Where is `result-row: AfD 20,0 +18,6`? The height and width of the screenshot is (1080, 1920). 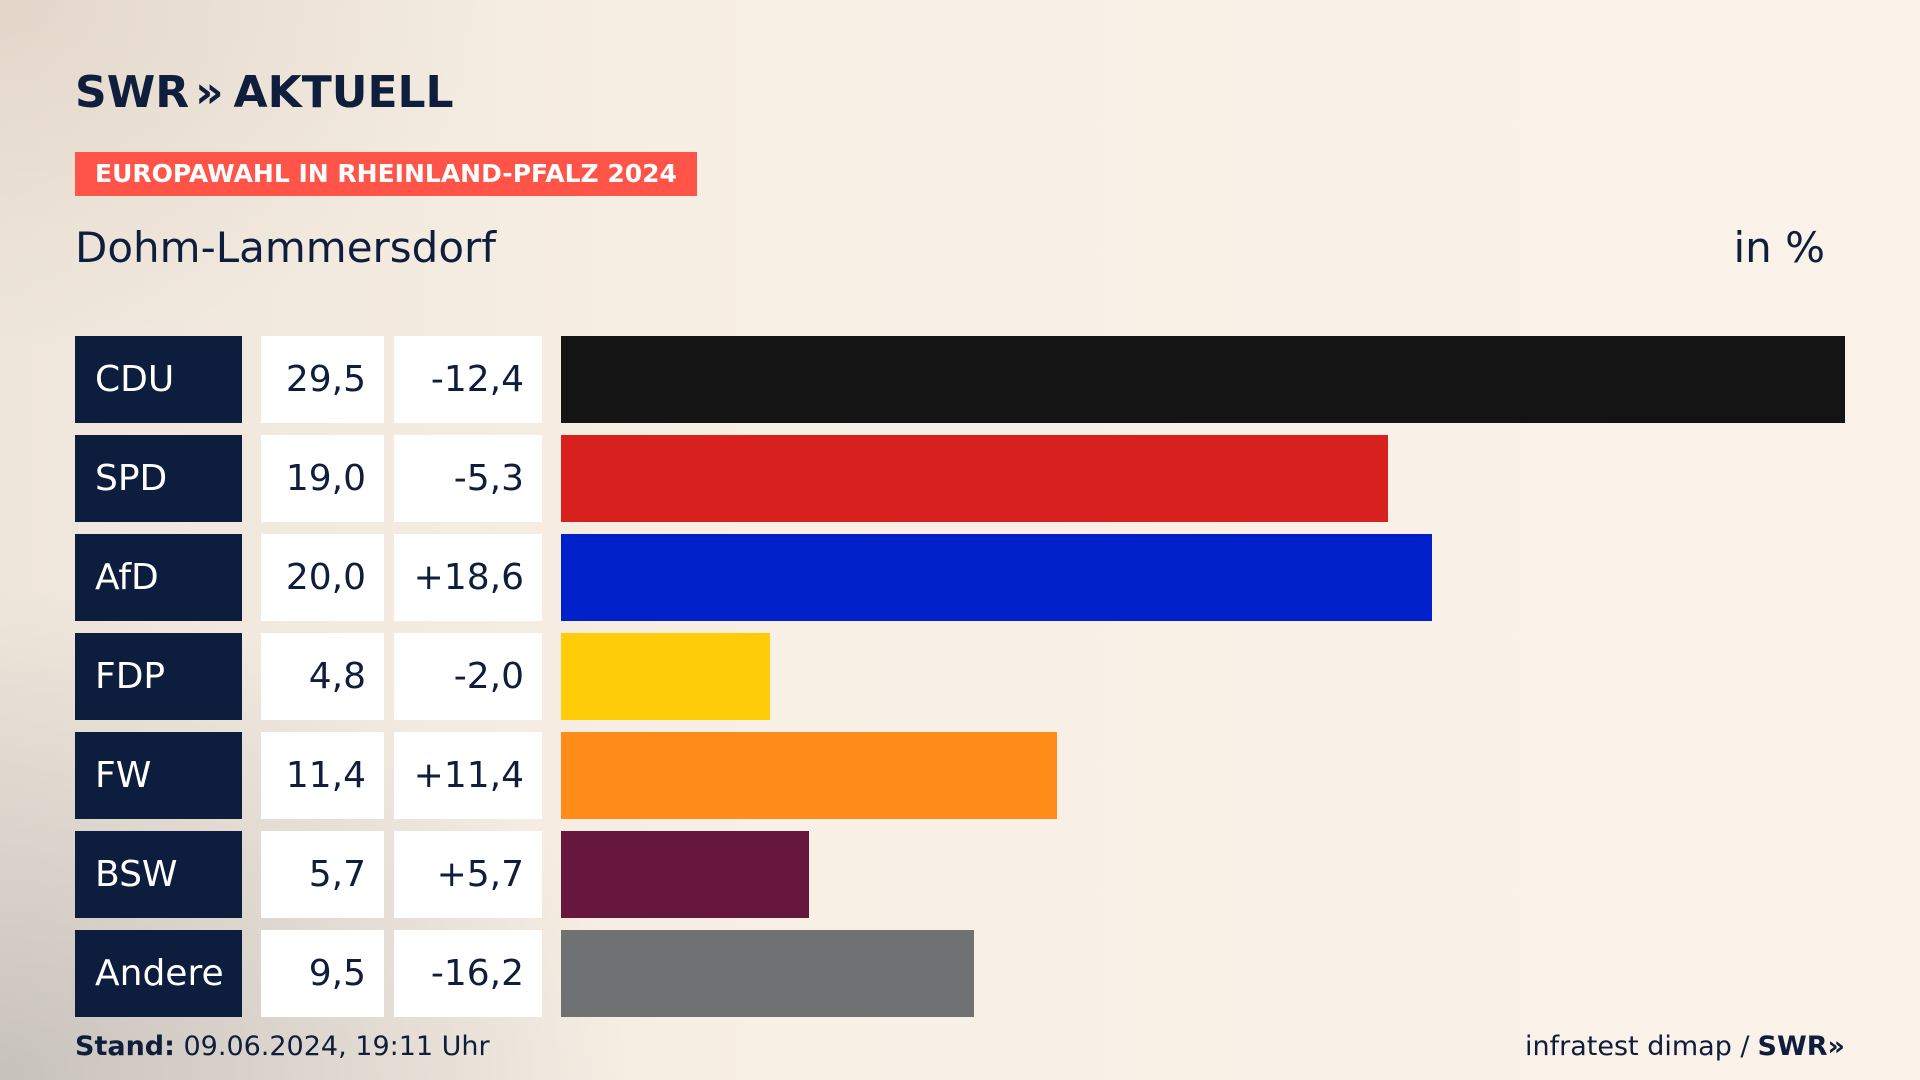
result-row: AfD 20,0 +18,6 is located at coordinates (960, 577).